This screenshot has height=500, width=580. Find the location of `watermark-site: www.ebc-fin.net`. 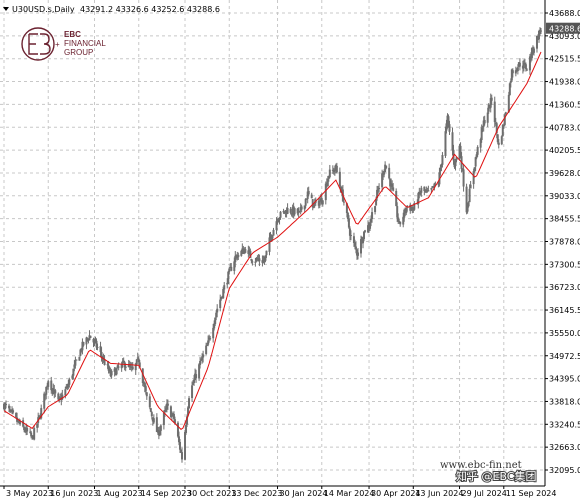

watermark-site: www.ebc-fin.net is located at coordinates (481, 465).